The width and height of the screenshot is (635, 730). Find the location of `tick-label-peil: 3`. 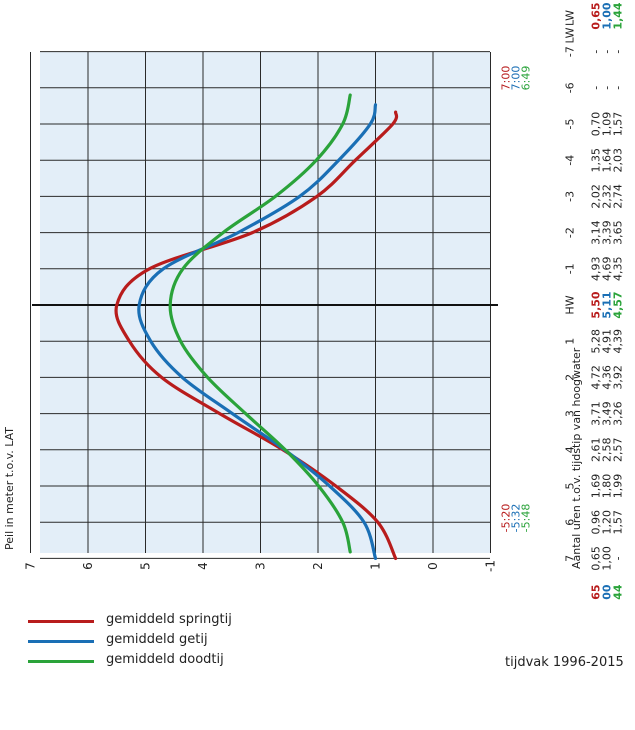

tick-label-peil: 3 is located at coordinates (261, 566).